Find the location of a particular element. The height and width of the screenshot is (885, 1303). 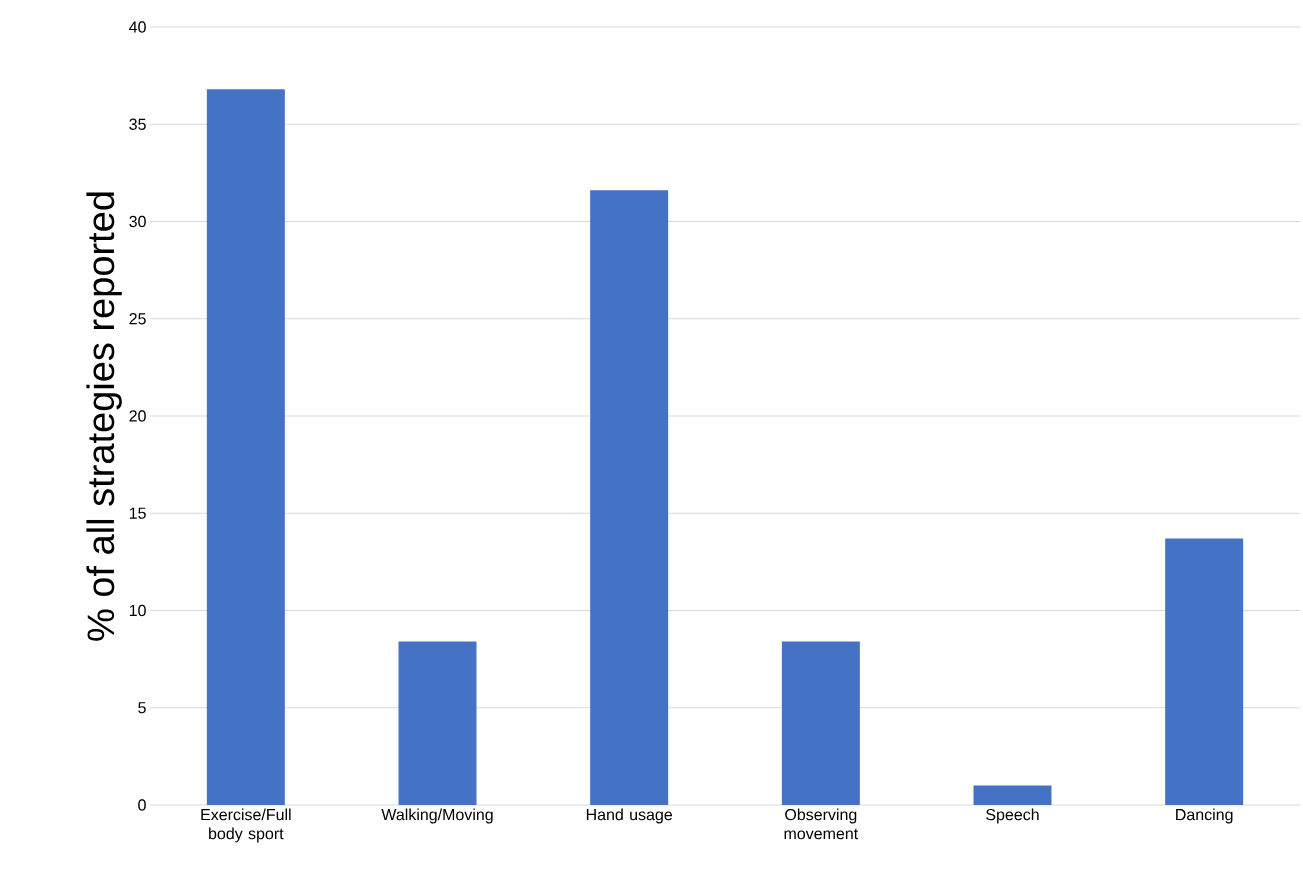

y-tick-label: 30 is located at coordinates (137, 221).